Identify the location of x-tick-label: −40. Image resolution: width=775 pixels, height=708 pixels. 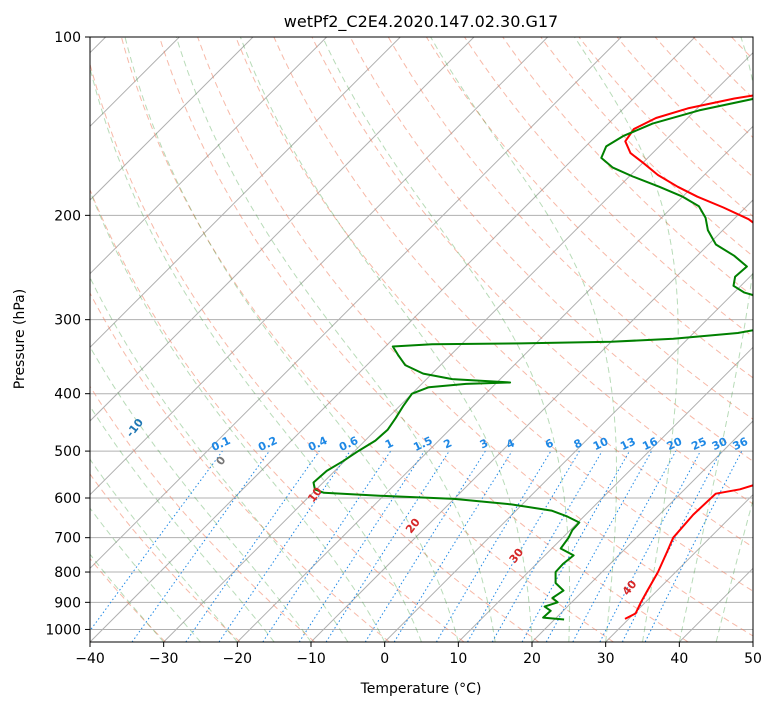
(90, 659).